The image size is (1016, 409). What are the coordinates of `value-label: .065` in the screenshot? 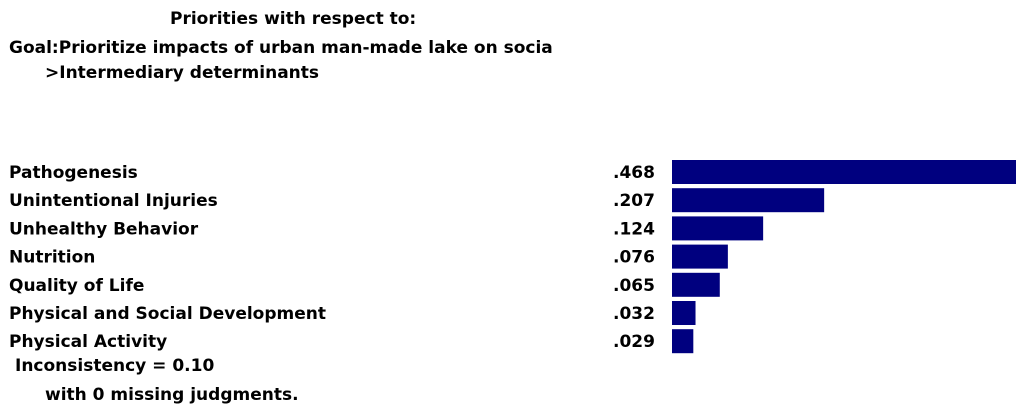 It's located at (634, 286).